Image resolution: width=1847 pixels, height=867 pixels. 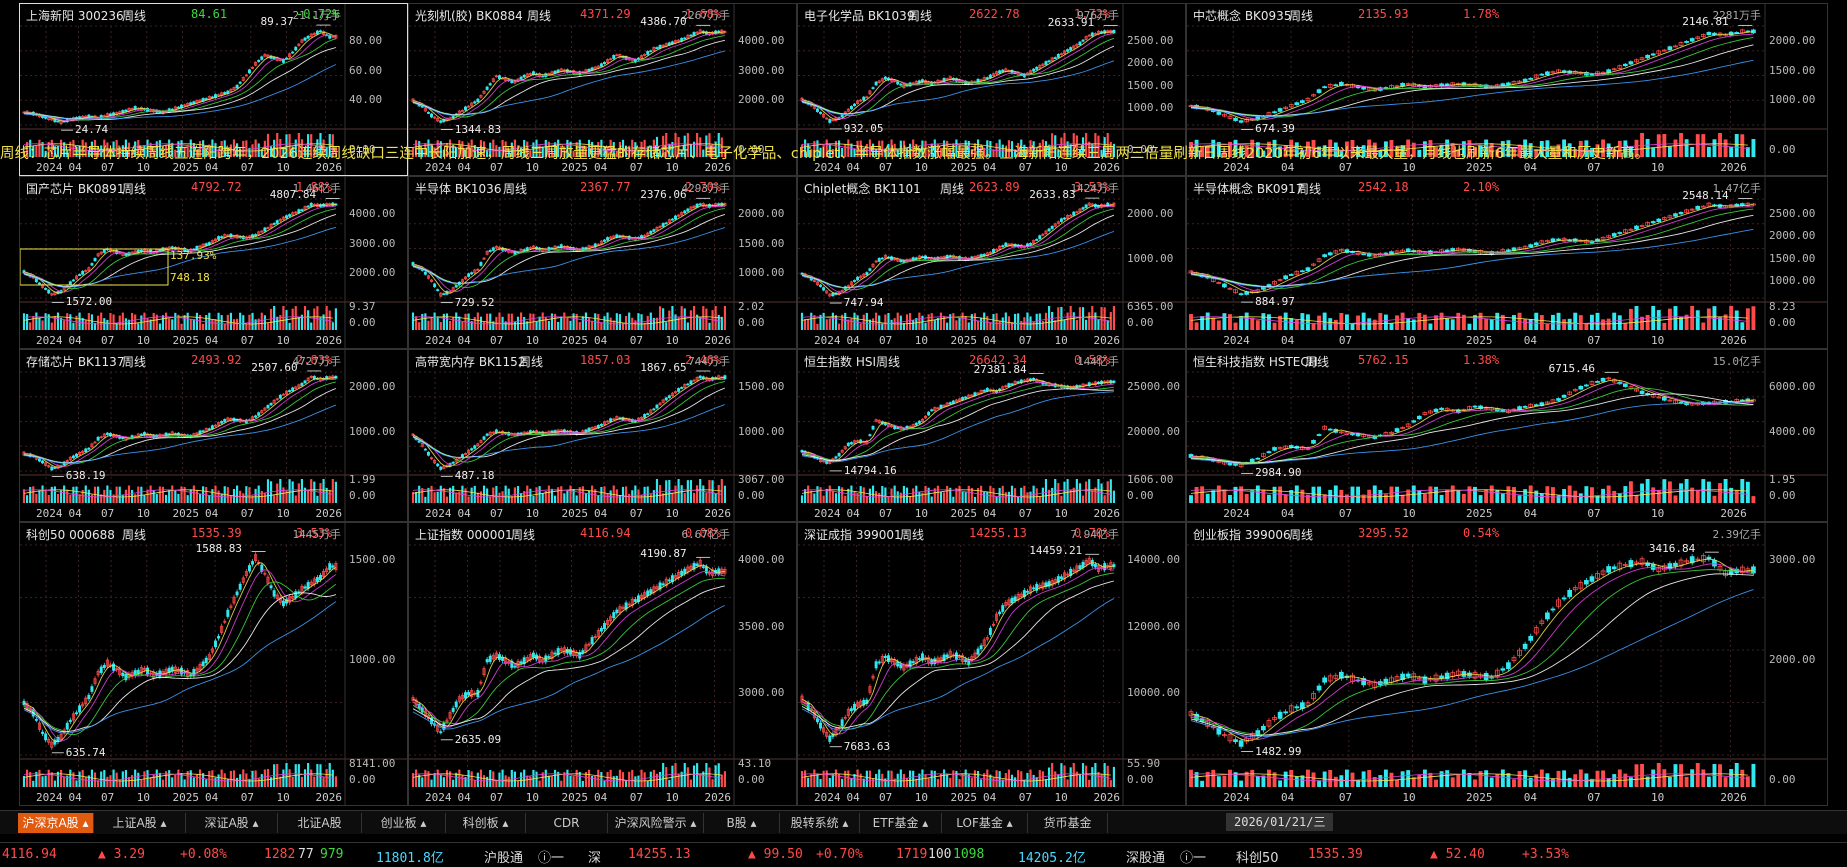 What do you see at coordinates (49, 340) in the screenshot?
I see `x-axis-label: 2024` at bounding box center [49, 340].